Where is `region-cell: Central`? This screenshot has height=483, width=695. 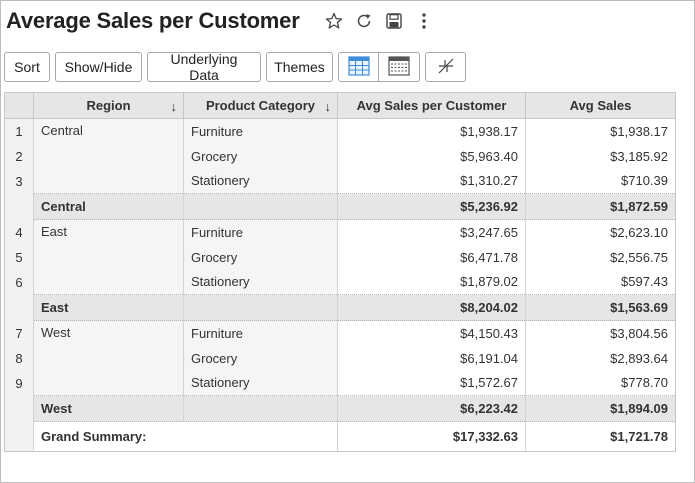 region-cell: Central is located at coordinates (108, 156).